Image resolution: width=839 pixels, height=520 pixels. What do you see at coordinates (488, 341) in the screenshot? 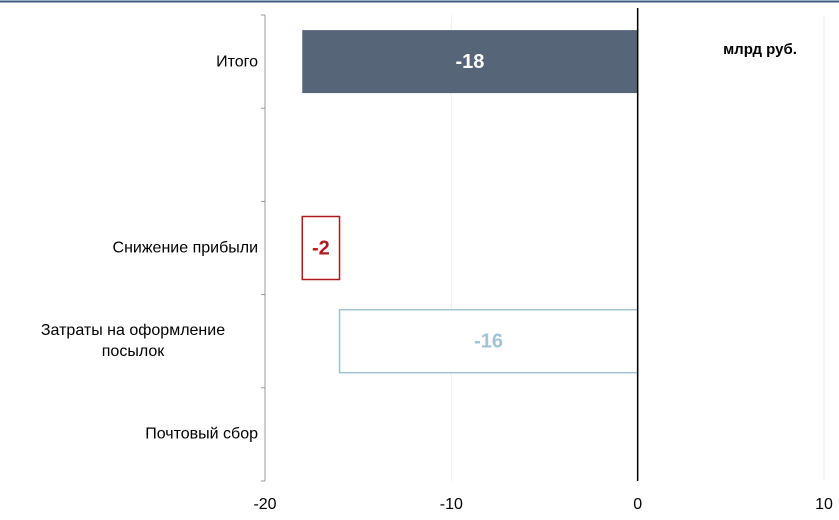
I see `value-label: -16` at bounding box center [488, 341].